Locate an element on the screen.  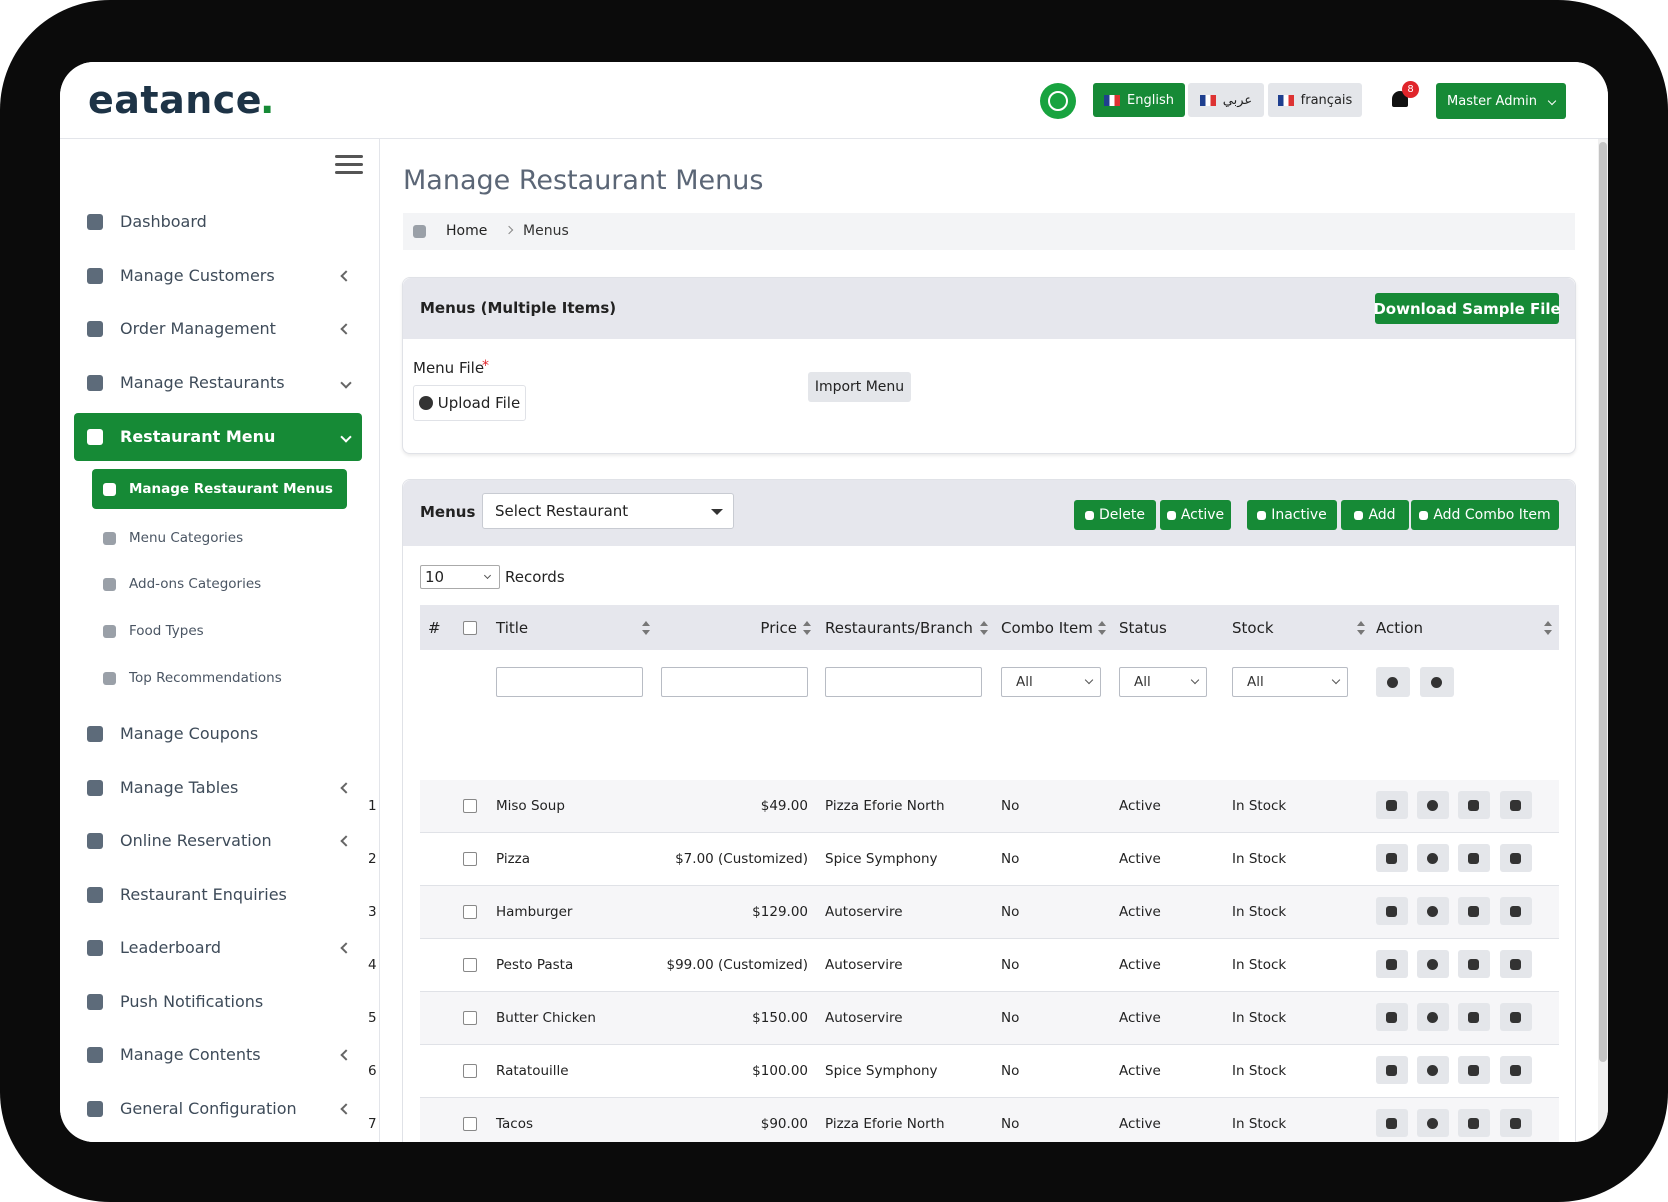
notification-bell: 8 is located at coordinates (1404, 96).